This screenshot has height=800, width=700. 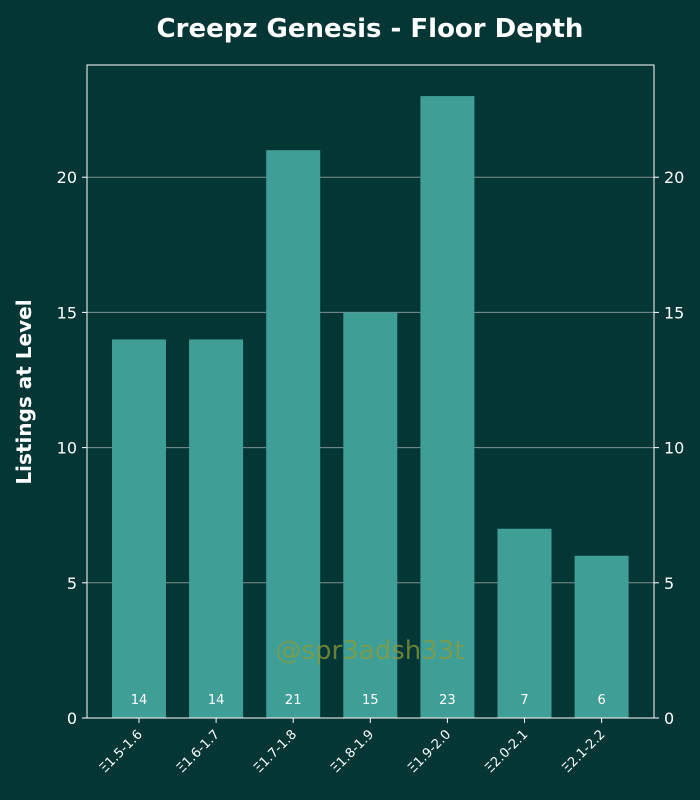 What do you see at coordinates (447, 700) in the screenshot?
I see `bar-value-label: 23` at bounding box center [447, 700].